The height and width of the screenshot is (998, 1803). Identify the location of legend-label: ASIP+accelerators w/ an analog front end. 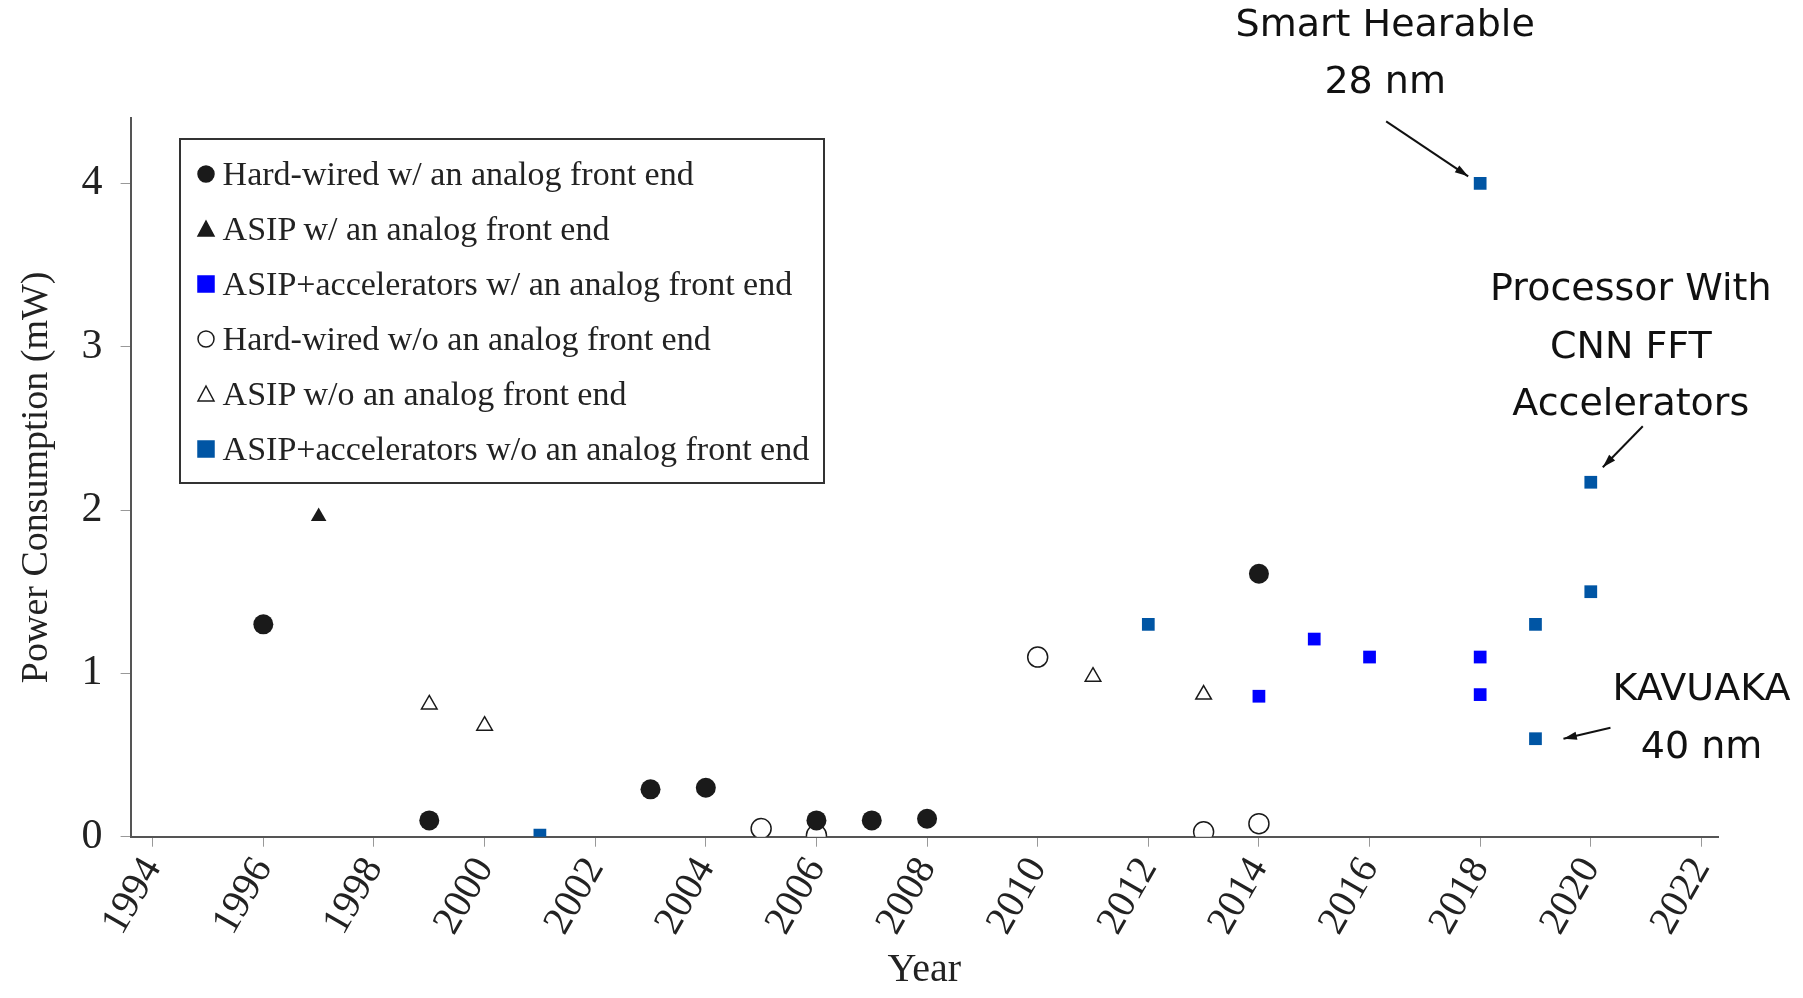
(507, 283).